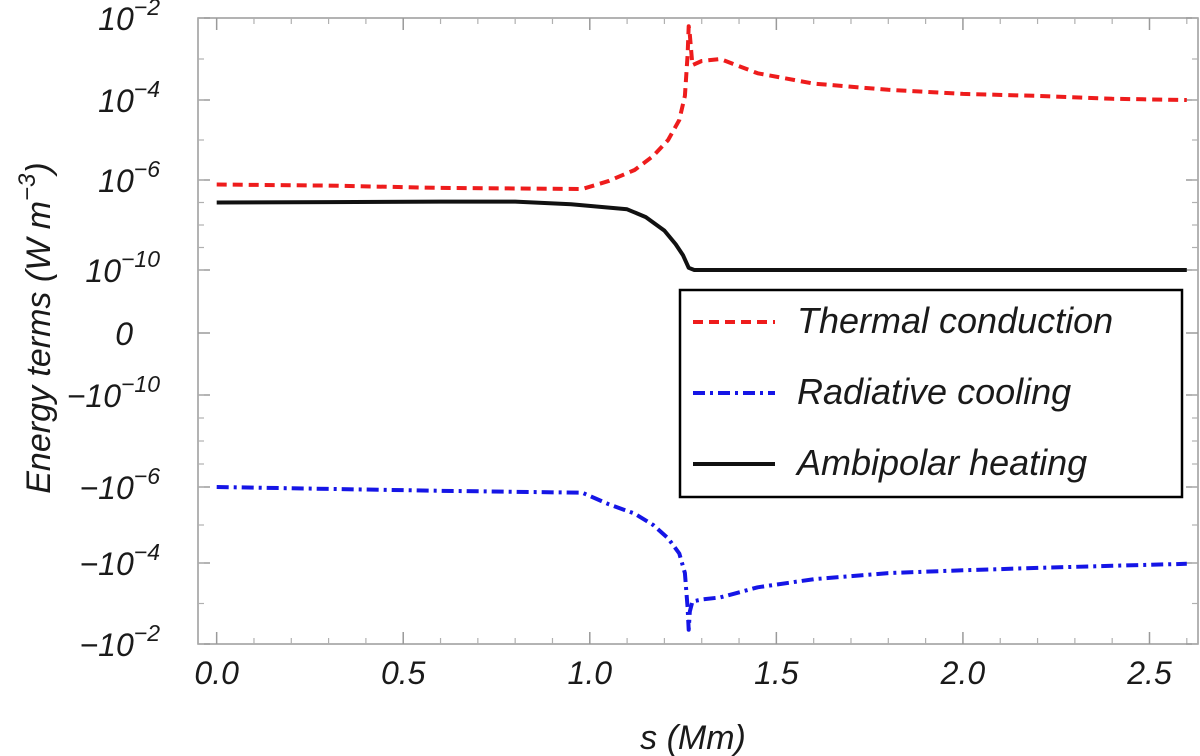 The image size is (1200, 756). Describe the element at coordinates (129, 177) in the screenshot. I see `y-tick-label: 10⁻⁶` at that location.